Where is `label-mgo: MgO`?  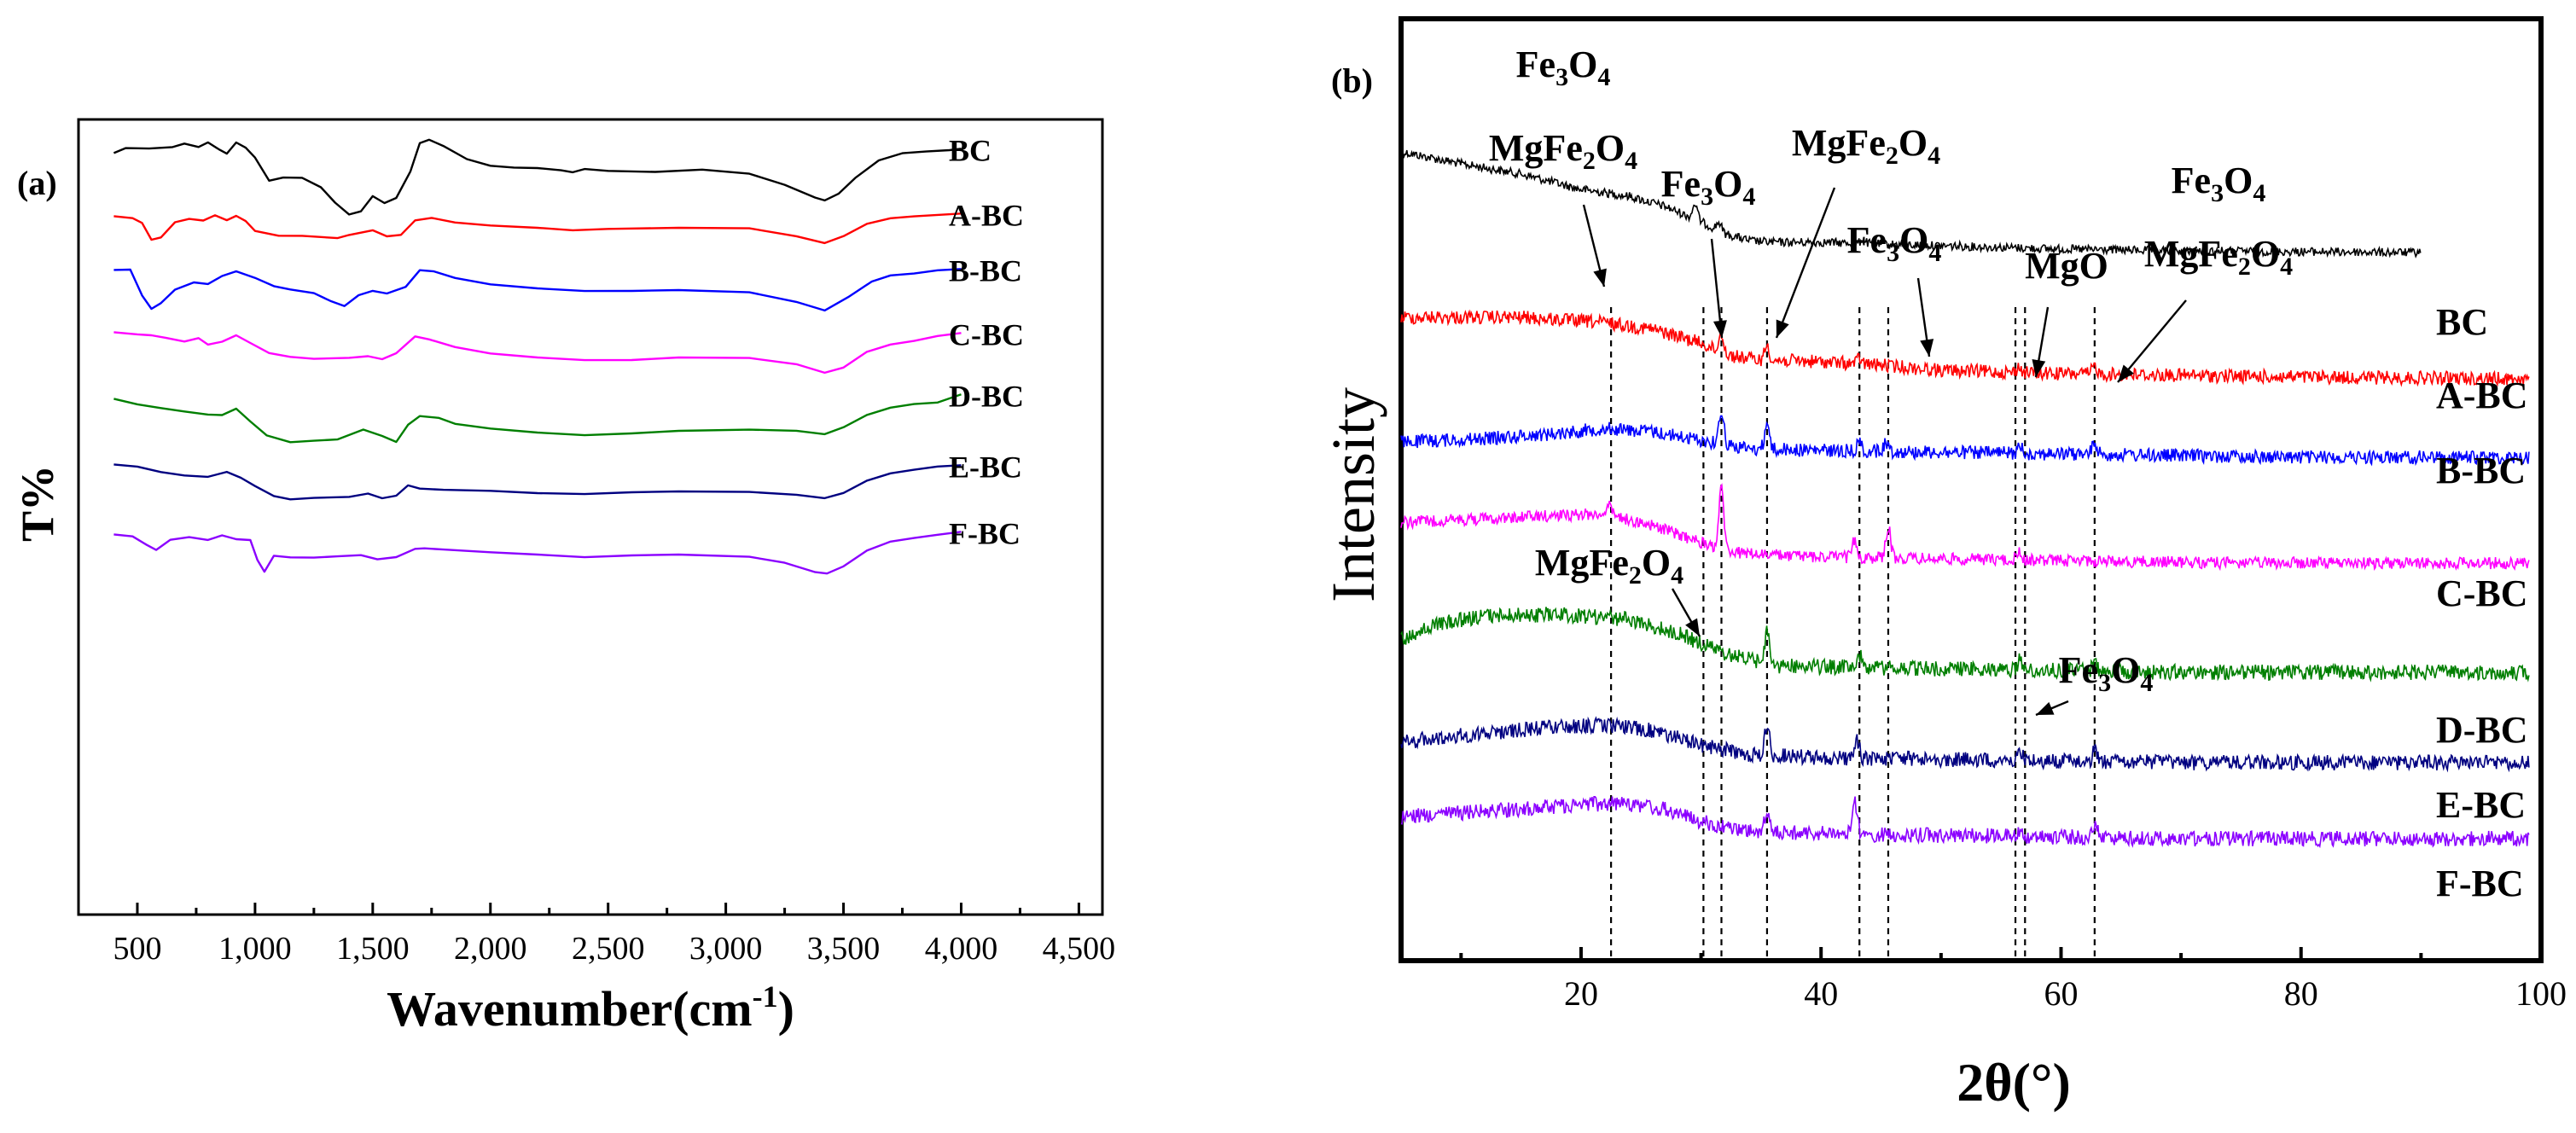
label-mgo: MgO is located at coordinates (2066, 266).